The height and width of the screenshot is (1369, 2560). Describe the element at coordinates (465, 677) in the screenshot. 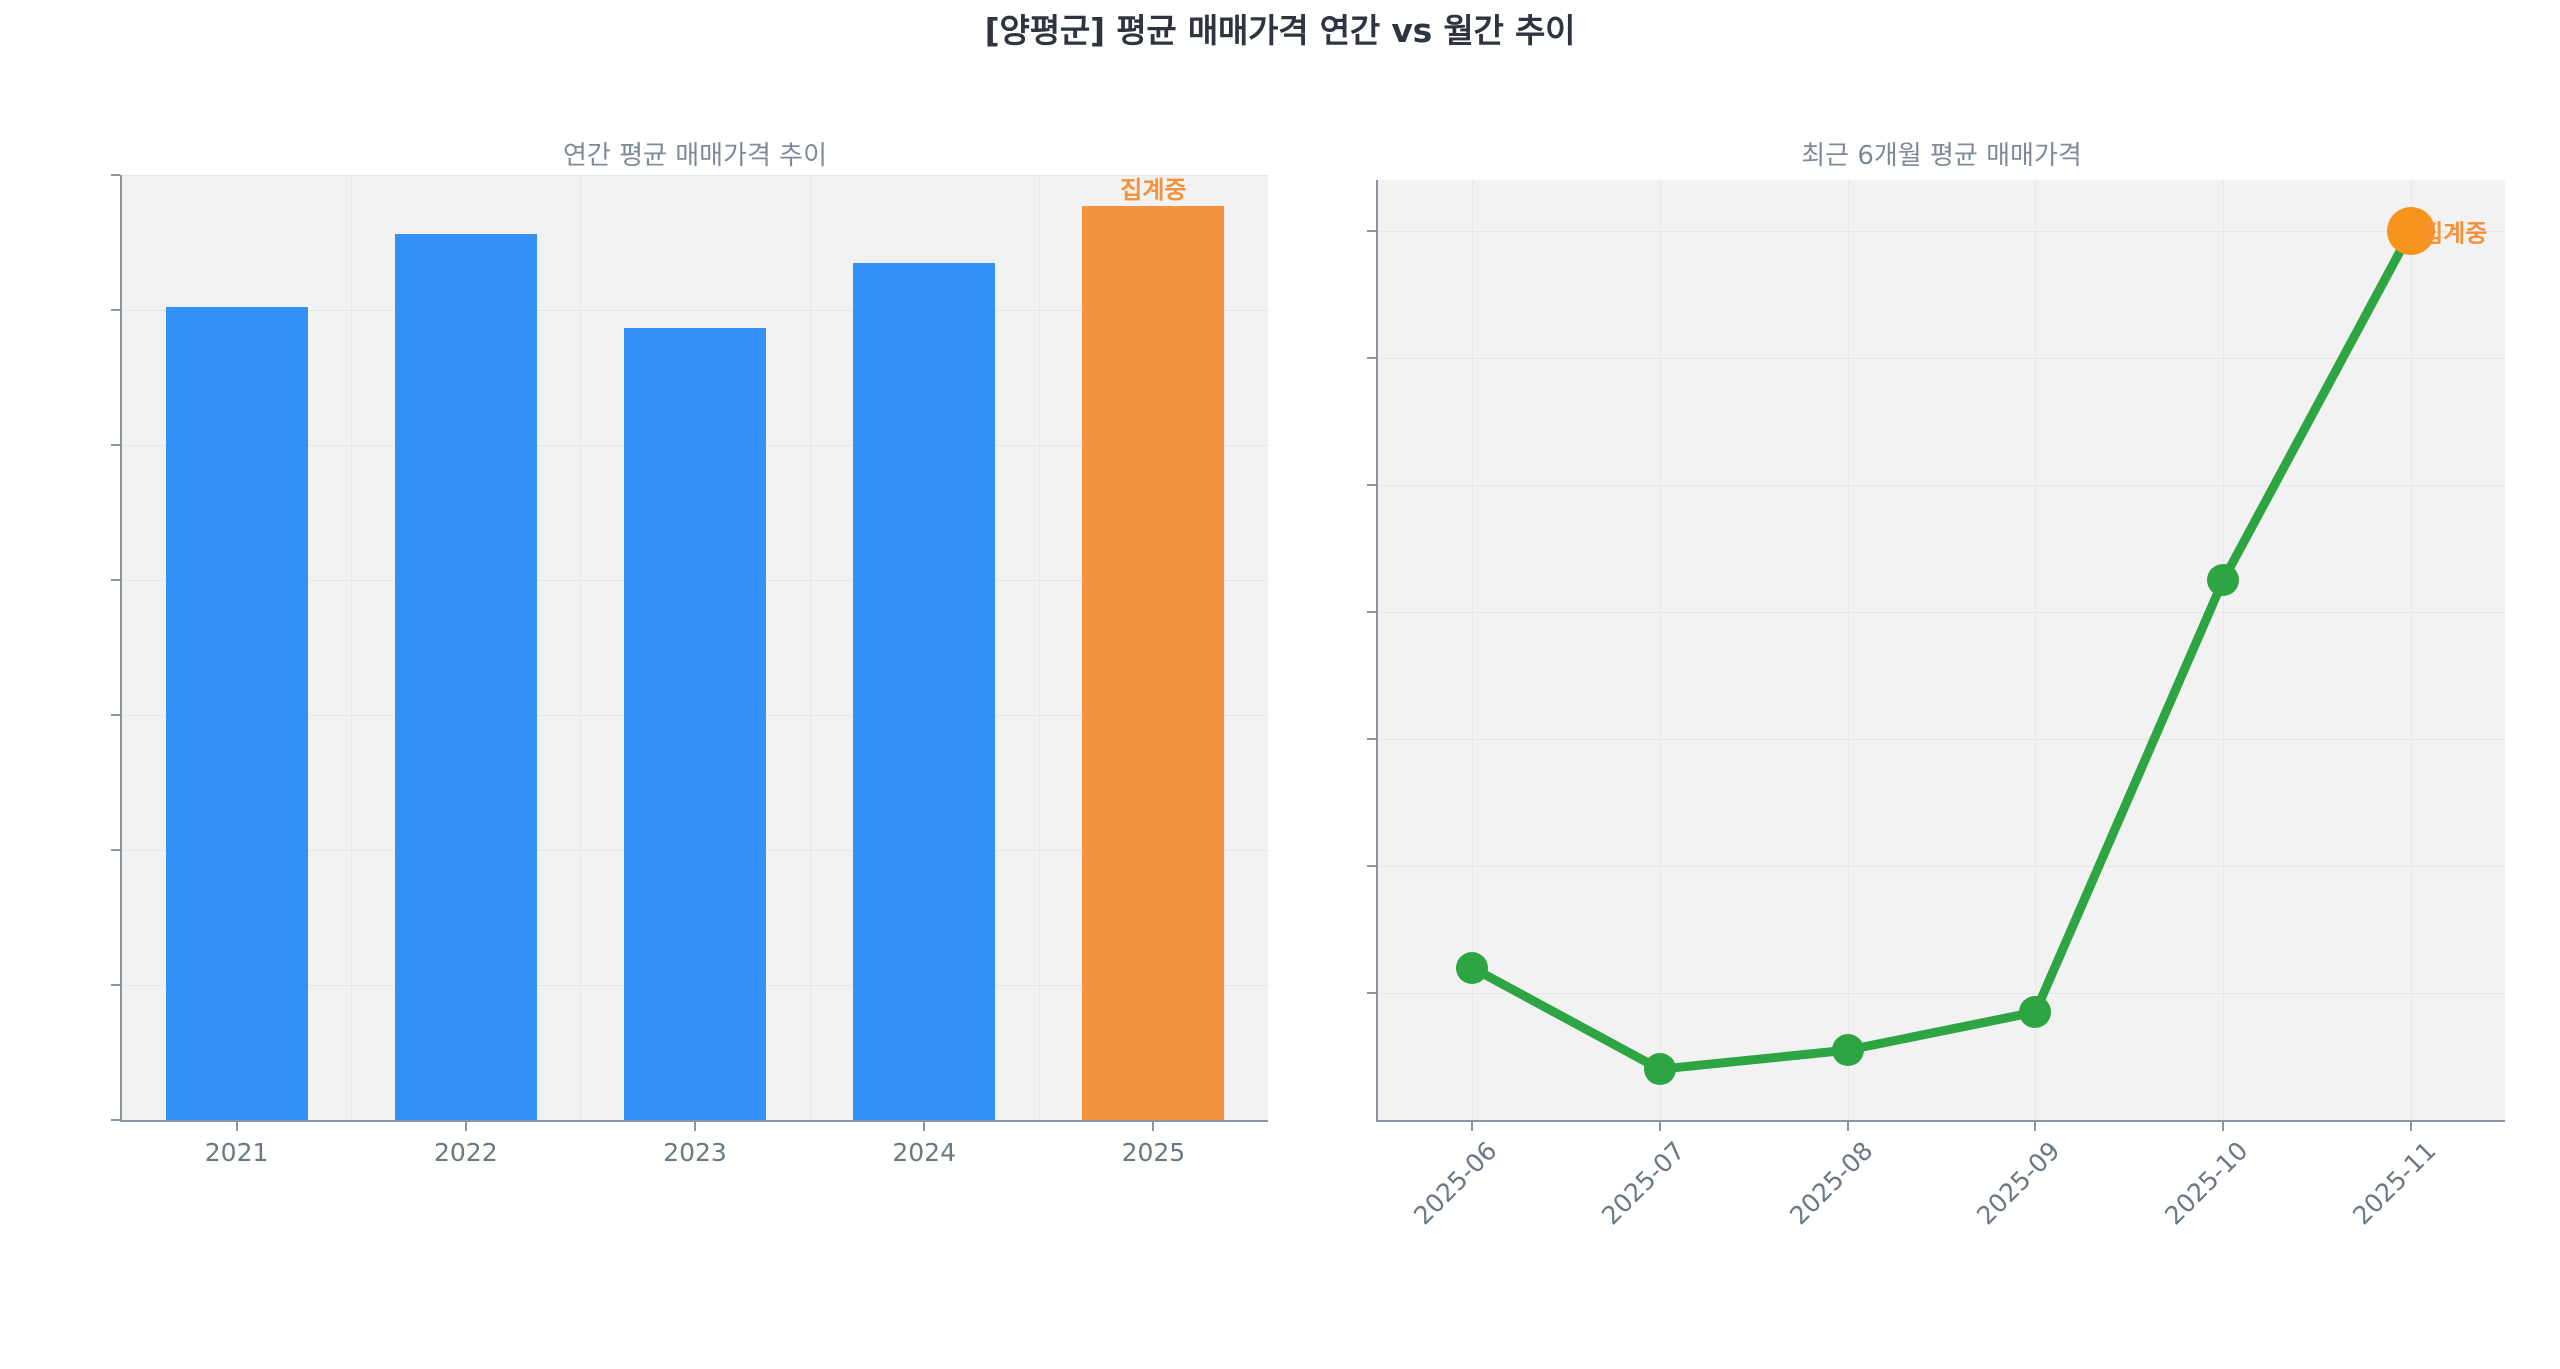

I see `bar-2022` at that location.